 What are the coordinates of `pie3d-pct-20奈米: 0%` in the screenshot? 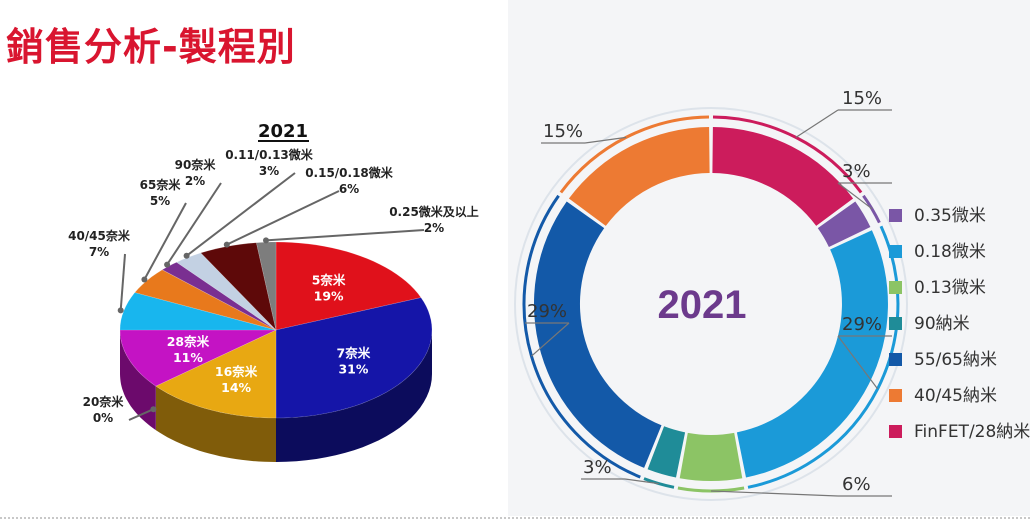 It's located at (103, 418).